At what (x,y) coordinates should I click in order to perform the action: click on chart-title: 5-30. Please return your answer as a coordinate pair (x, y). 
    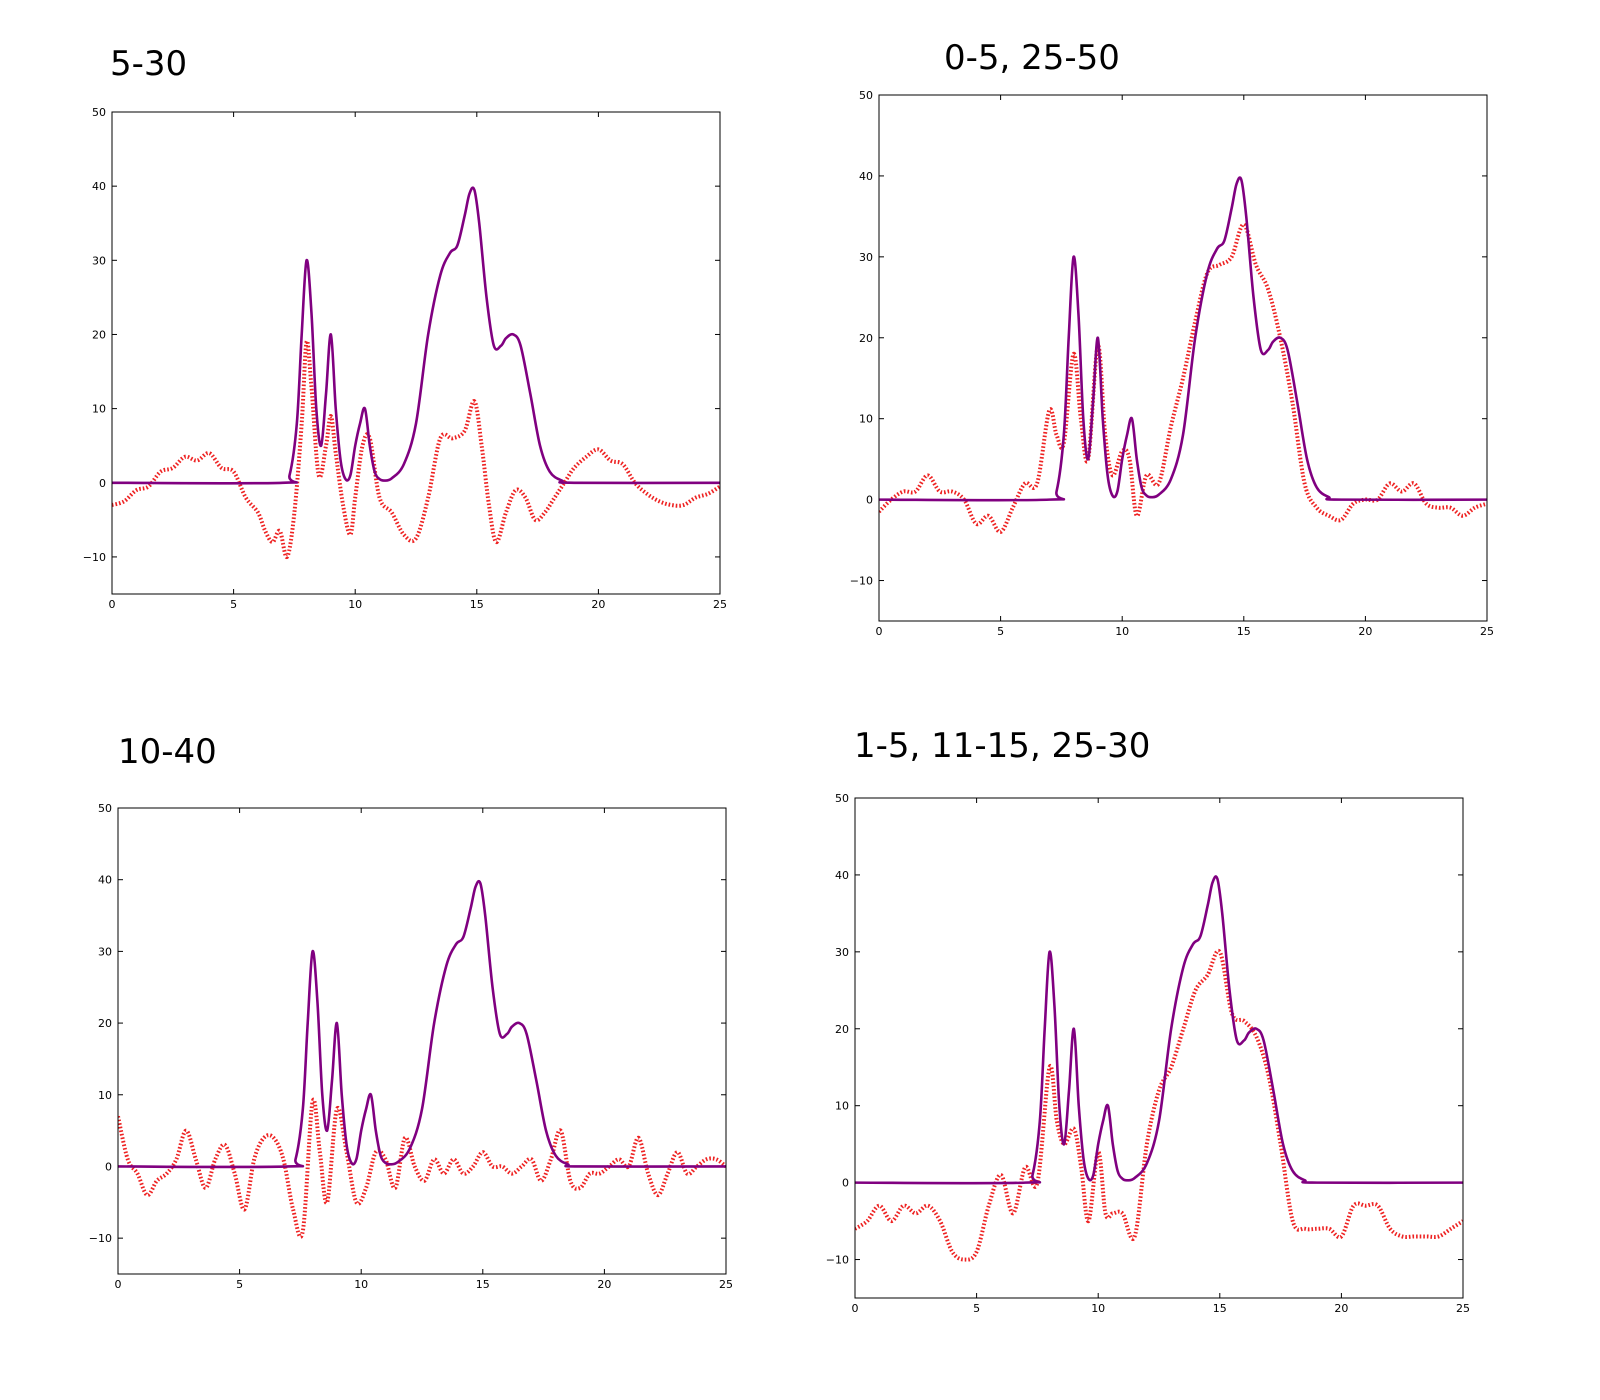
    Looking at the image, I should click on (149, 64).